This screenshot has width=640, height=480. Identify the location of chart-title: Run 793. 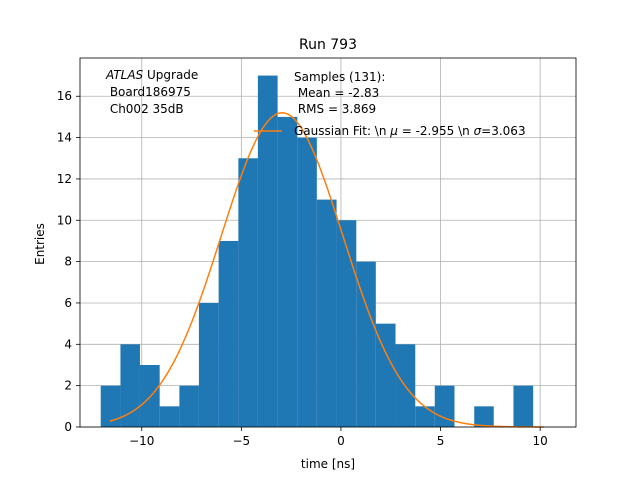
(328, 45).